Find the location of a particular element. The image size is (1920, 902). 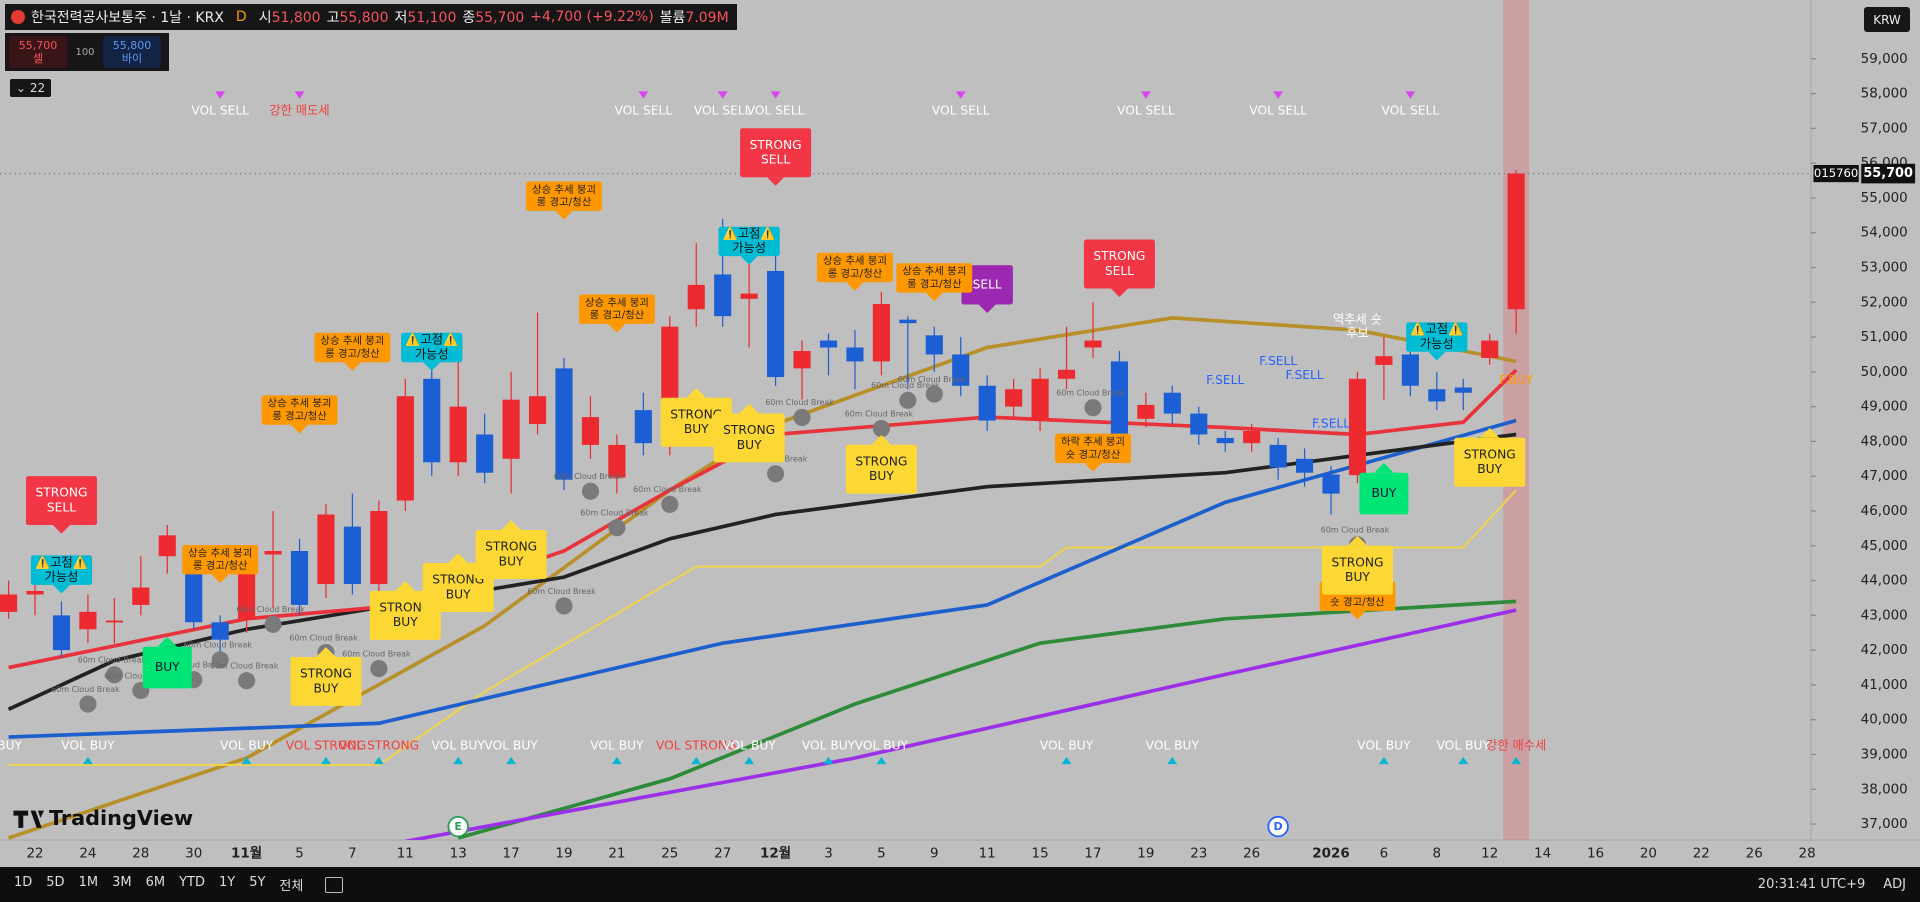

range-button: 1D is located at coordinates (23, 882).